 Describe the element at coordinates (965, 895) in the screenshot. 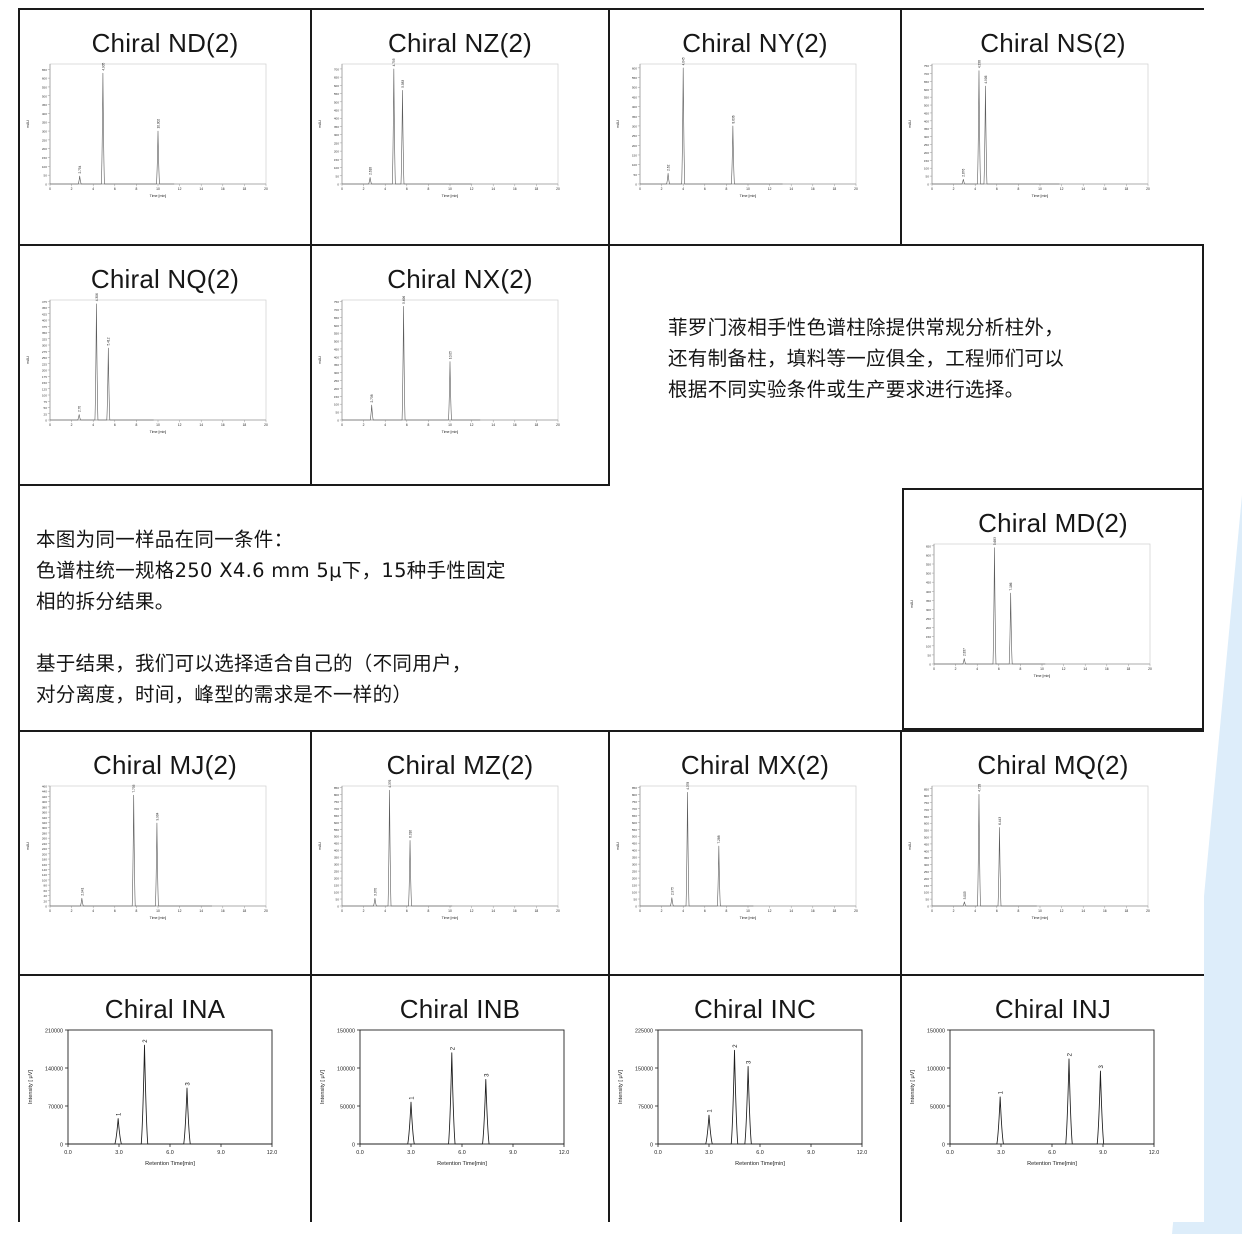

I see `svg-text: 3.005` at that location.